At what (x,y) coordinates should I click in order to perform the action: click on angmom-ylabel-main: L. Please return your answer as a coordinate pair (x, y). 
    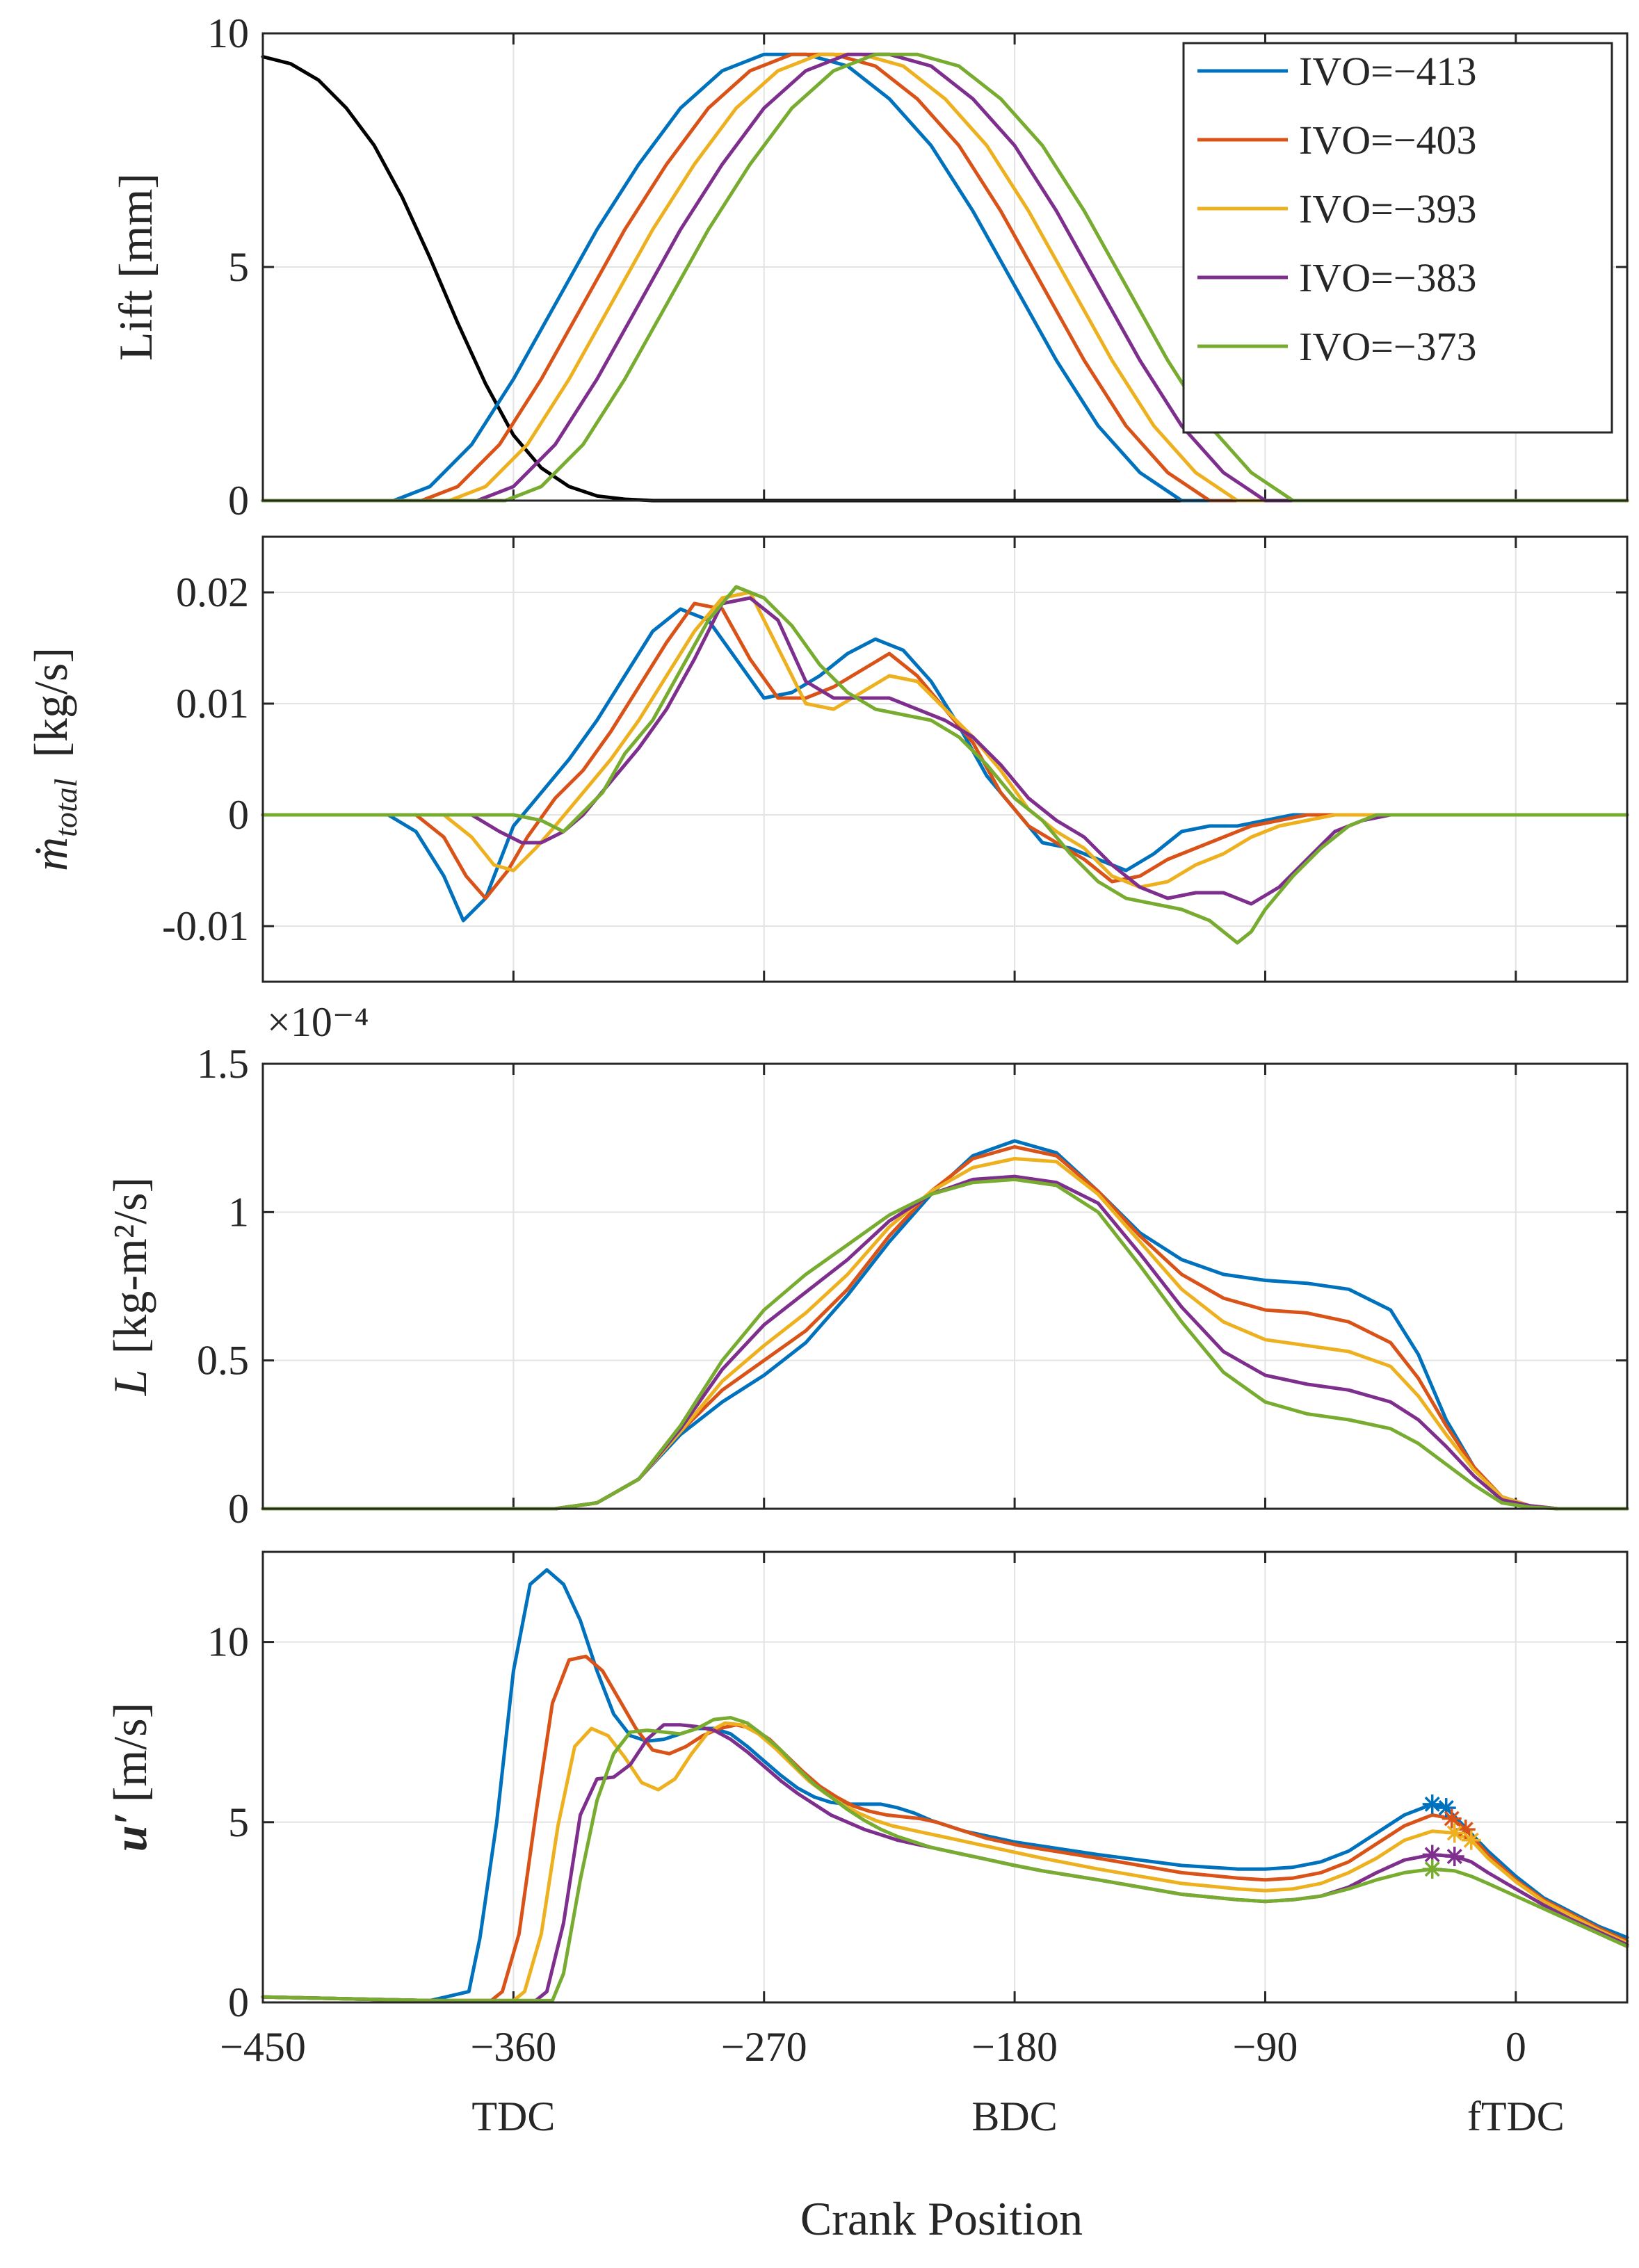
    Looking at the image, I should click on (130, 1382).